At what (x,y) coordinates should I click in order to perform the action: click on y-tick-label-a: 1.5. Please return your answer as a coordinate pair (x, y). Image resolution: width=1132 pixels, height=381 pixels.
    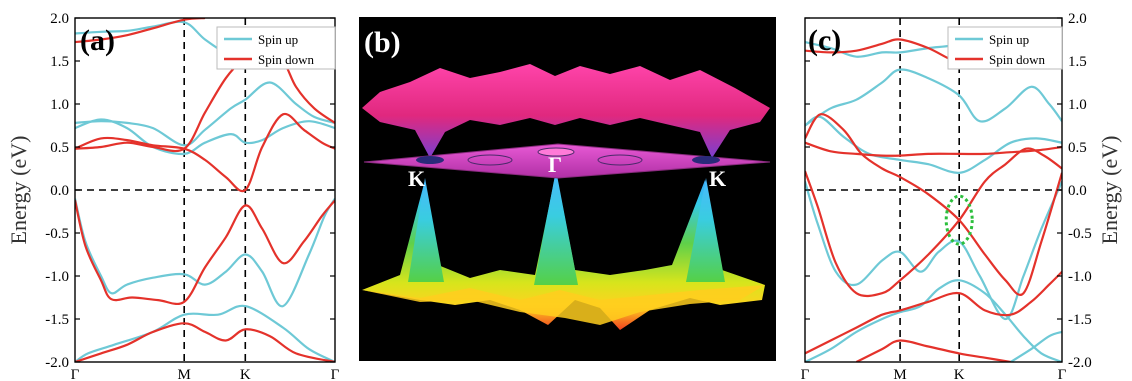
    Looking at the image, I should click on (59, 62).